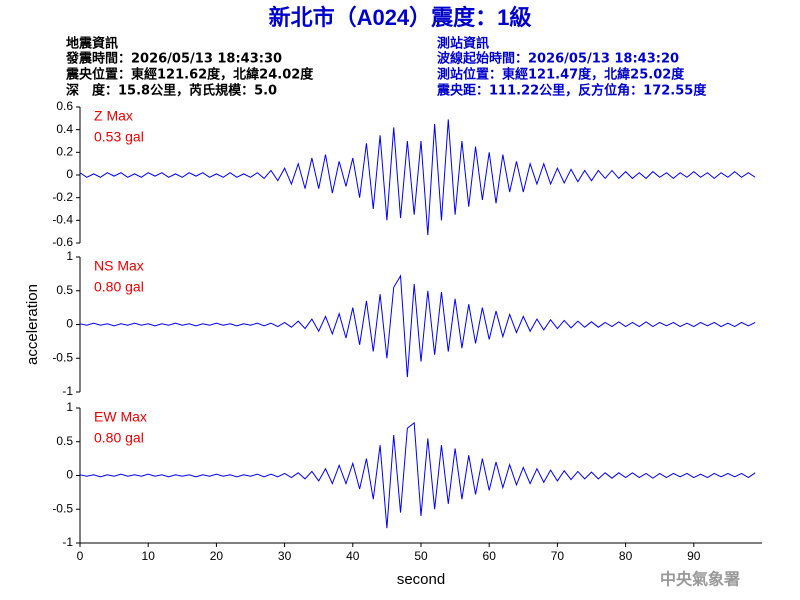  What do you see at coordinates (571, 91) in the screenshot?
I see `info-line: 震央距：111.22公里，反方位角：172.55度` at bounding box center [571, 91].